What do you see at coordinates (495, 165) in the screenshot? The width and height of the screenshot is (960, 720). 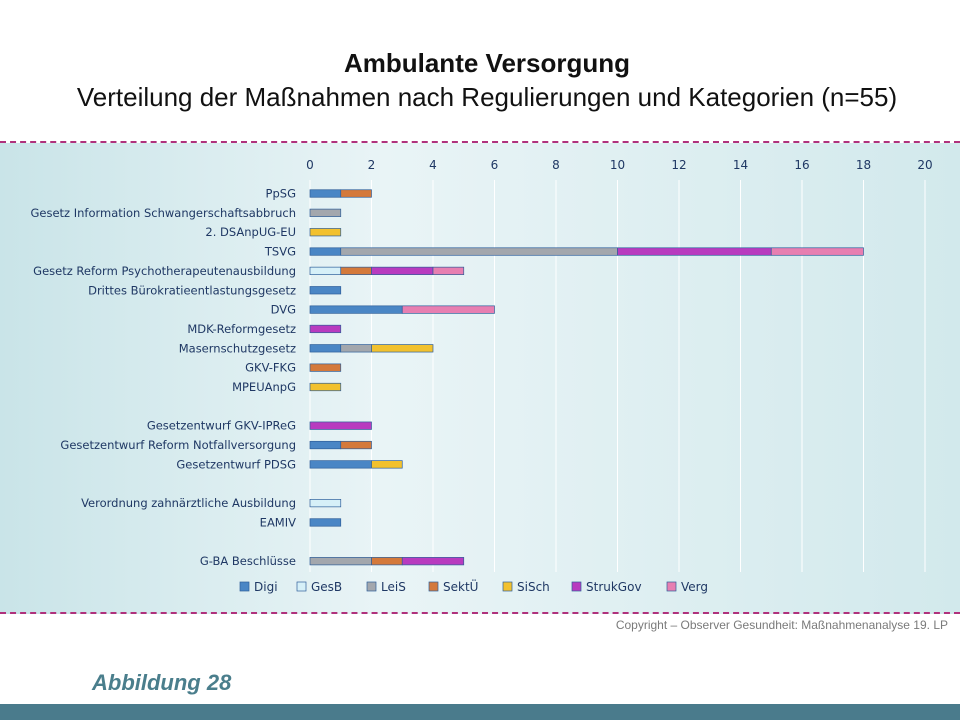 I see `x-tick-label: 6` at bounding box center [495, 165].